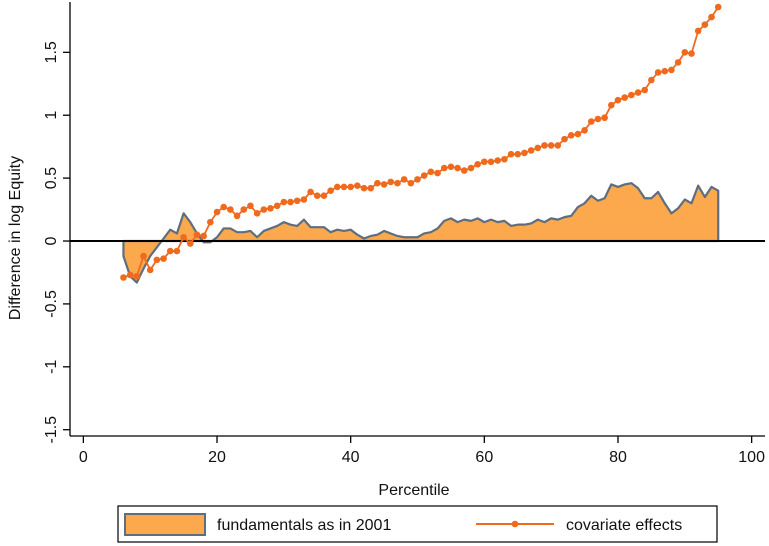 The height and width of the screenshot is (546, 769). I want to click on y-tick-label: -1.5, so click(51, 430).